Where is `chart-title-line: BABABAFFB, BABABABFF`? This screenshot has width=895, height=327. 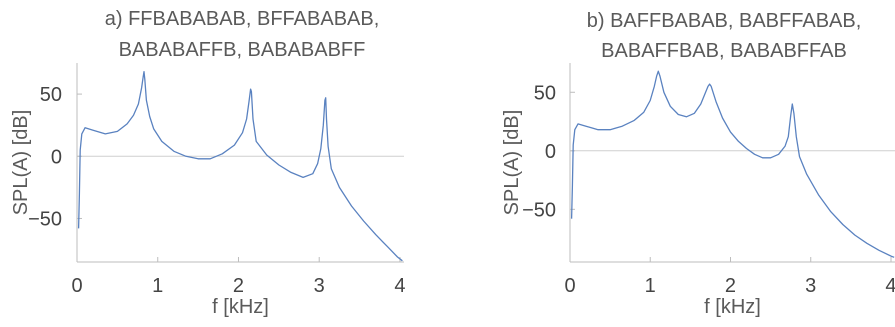 chart-title-line: BABABAFFB, BABABABFF is located at coordinates (242, 50).